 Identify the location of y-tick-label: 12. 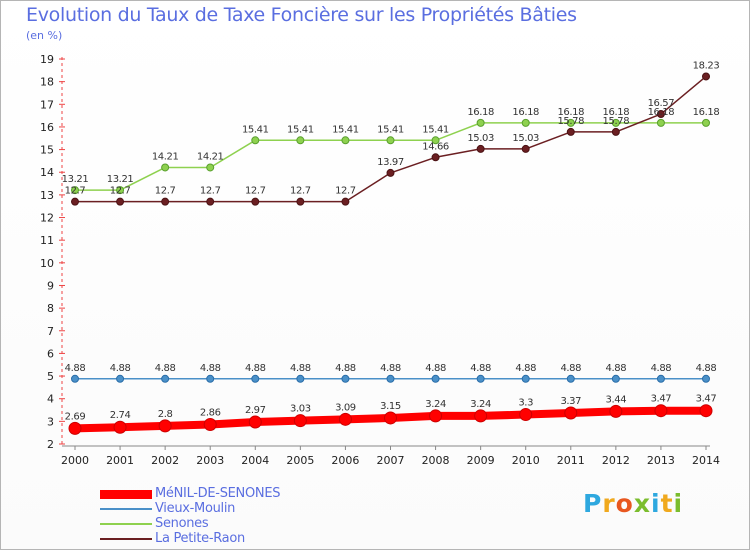
(47, 218).